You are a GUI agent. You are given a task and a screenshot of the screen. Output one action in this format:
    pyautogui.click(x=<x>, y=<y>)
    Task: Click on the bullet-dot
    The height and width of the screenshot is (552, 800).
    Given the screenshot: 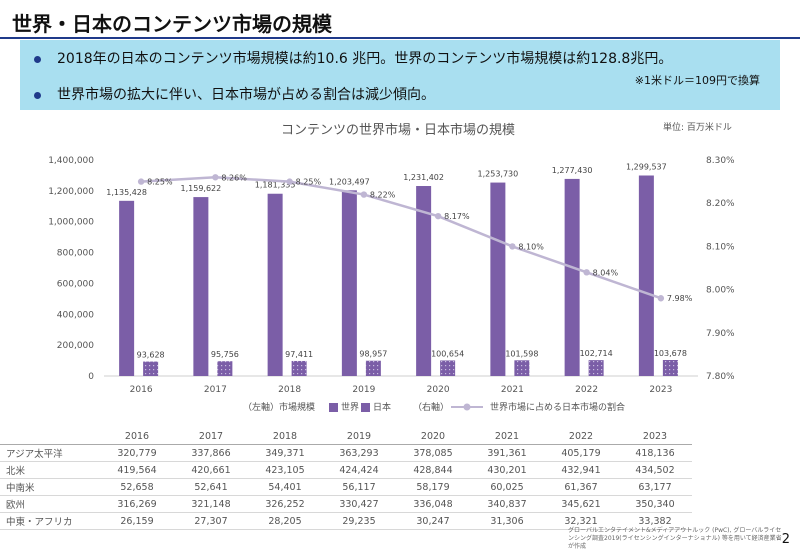 What is the action you would take?
    pyautogui.click(x=37, y=95)
    